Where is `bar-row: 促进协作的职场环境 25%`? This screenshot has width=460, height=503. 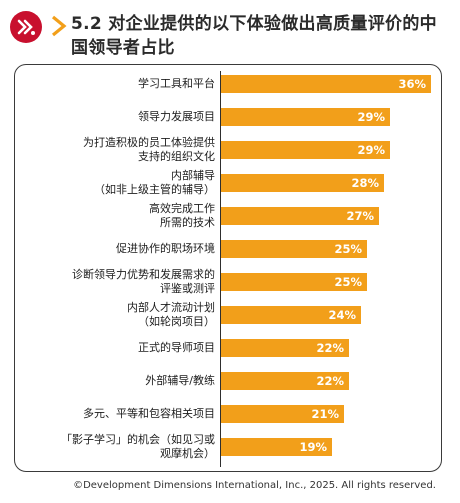
bar-row: 促进协作的职场环境 25% is located at coordinates (228, 249).